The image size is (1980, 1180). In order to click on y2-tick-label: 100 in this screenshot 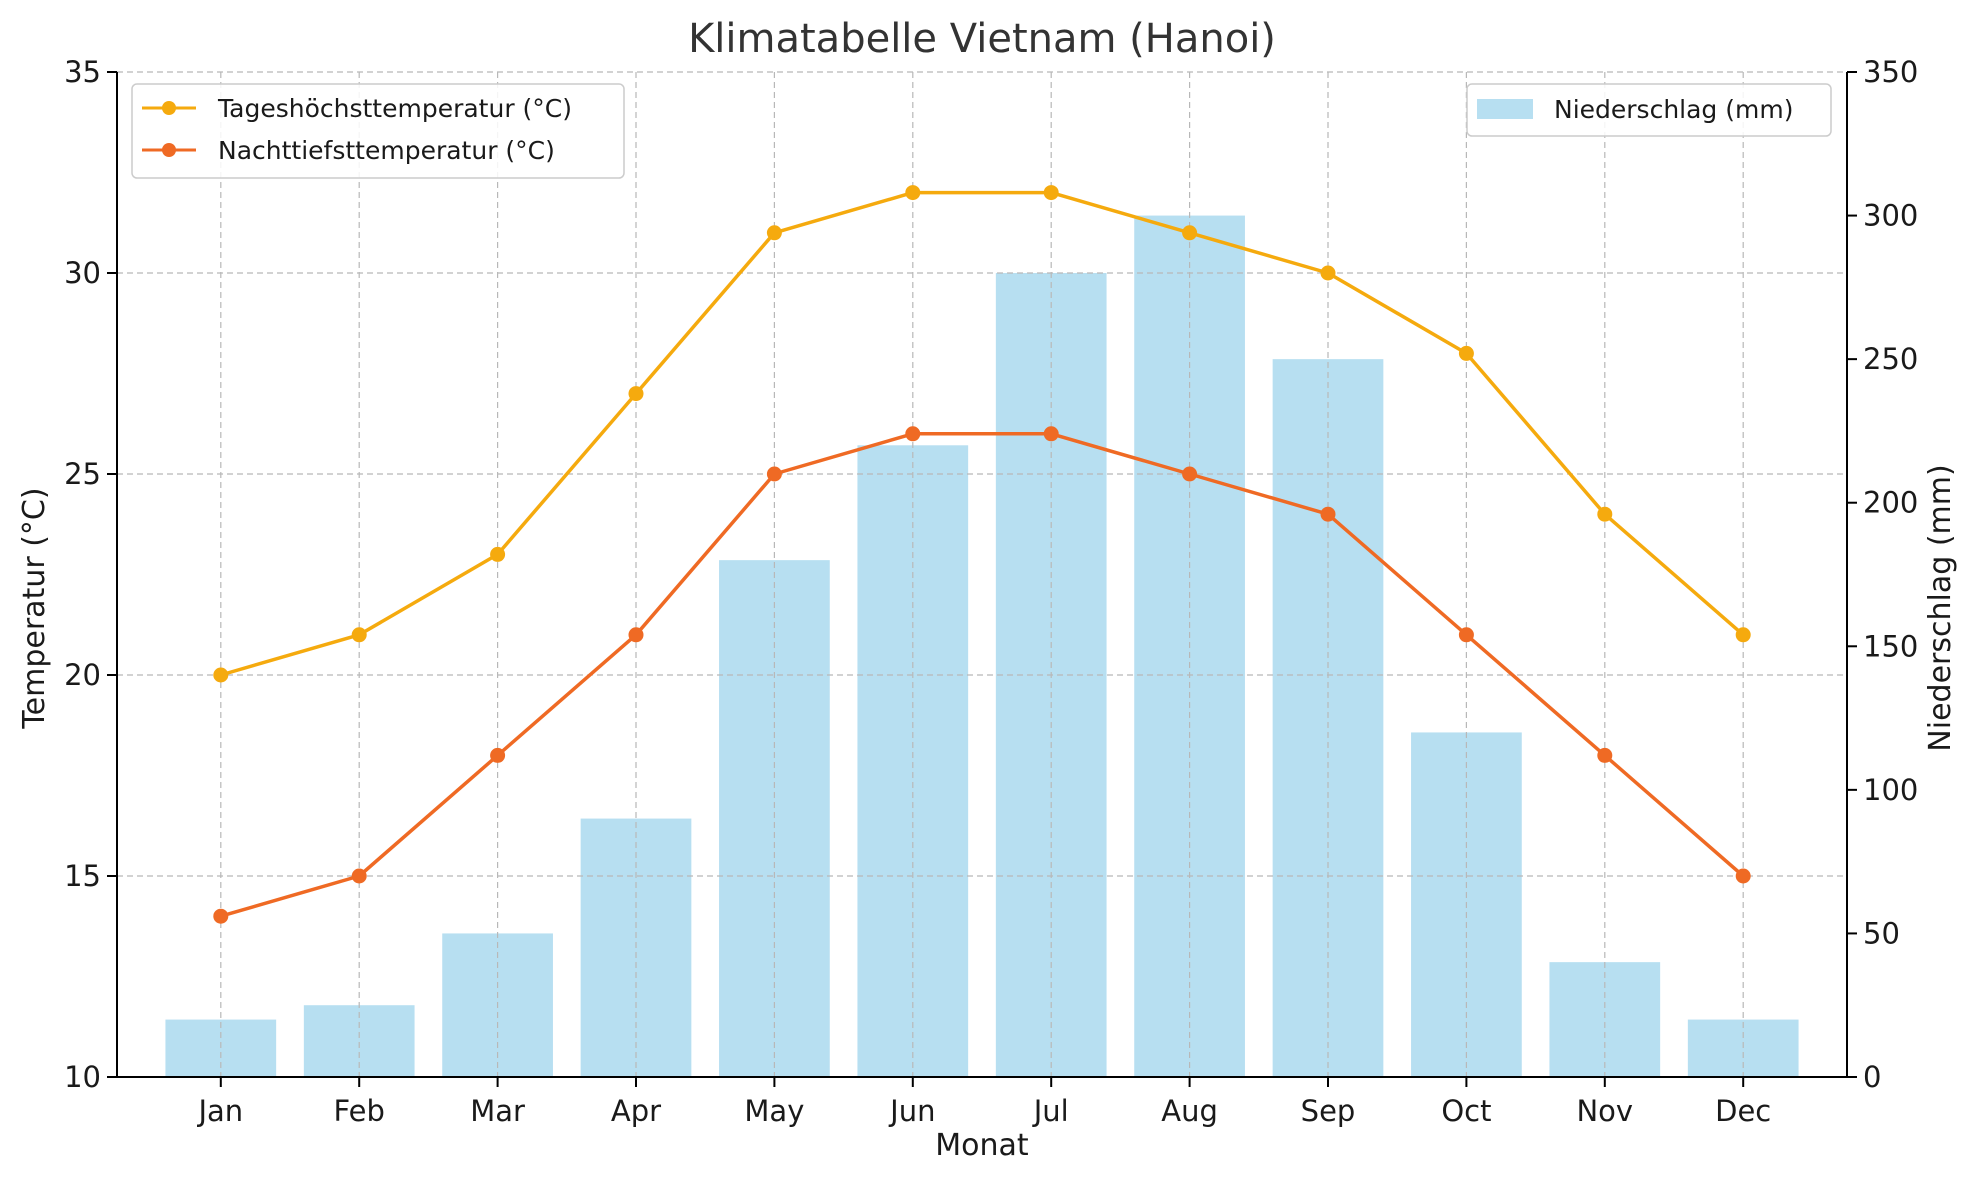, I will do `click(1890, 790)`.